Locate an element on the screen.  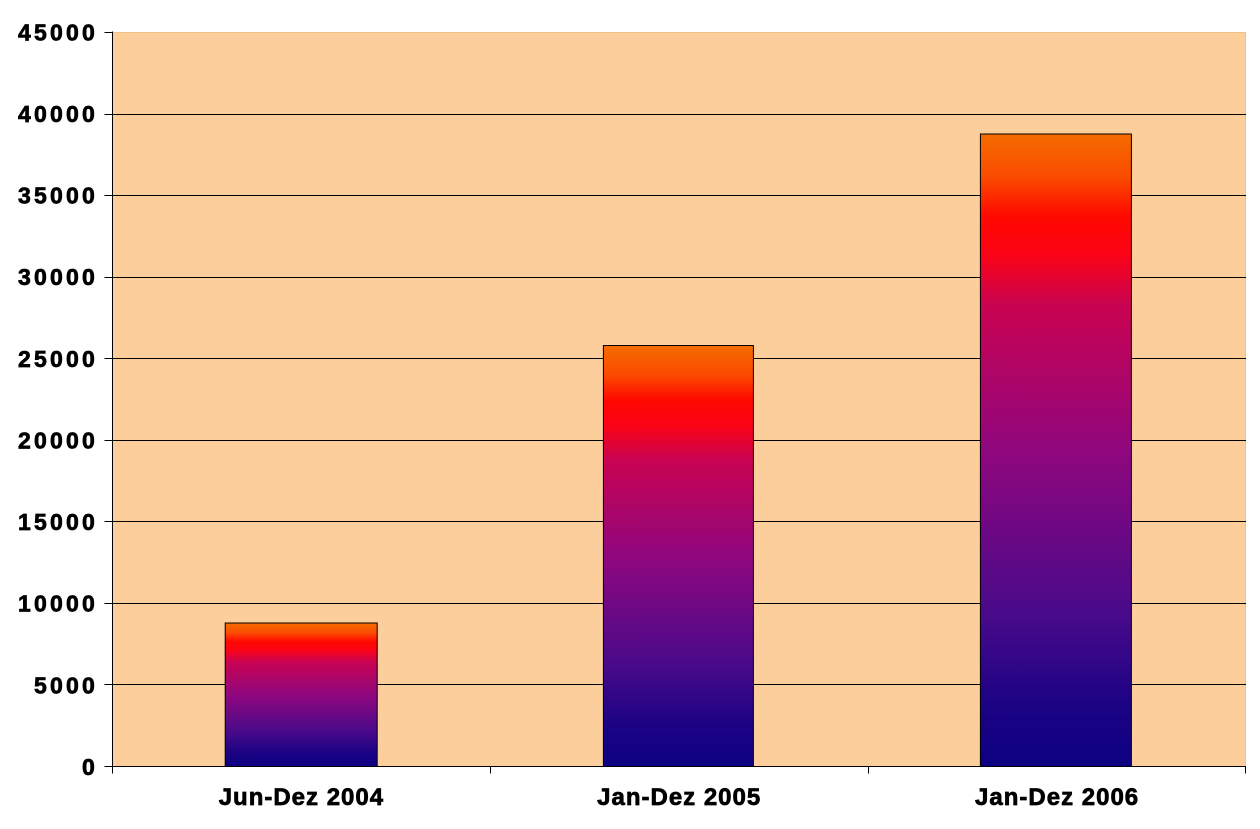
svg-text: 0 is located at coordinates (90, 767).